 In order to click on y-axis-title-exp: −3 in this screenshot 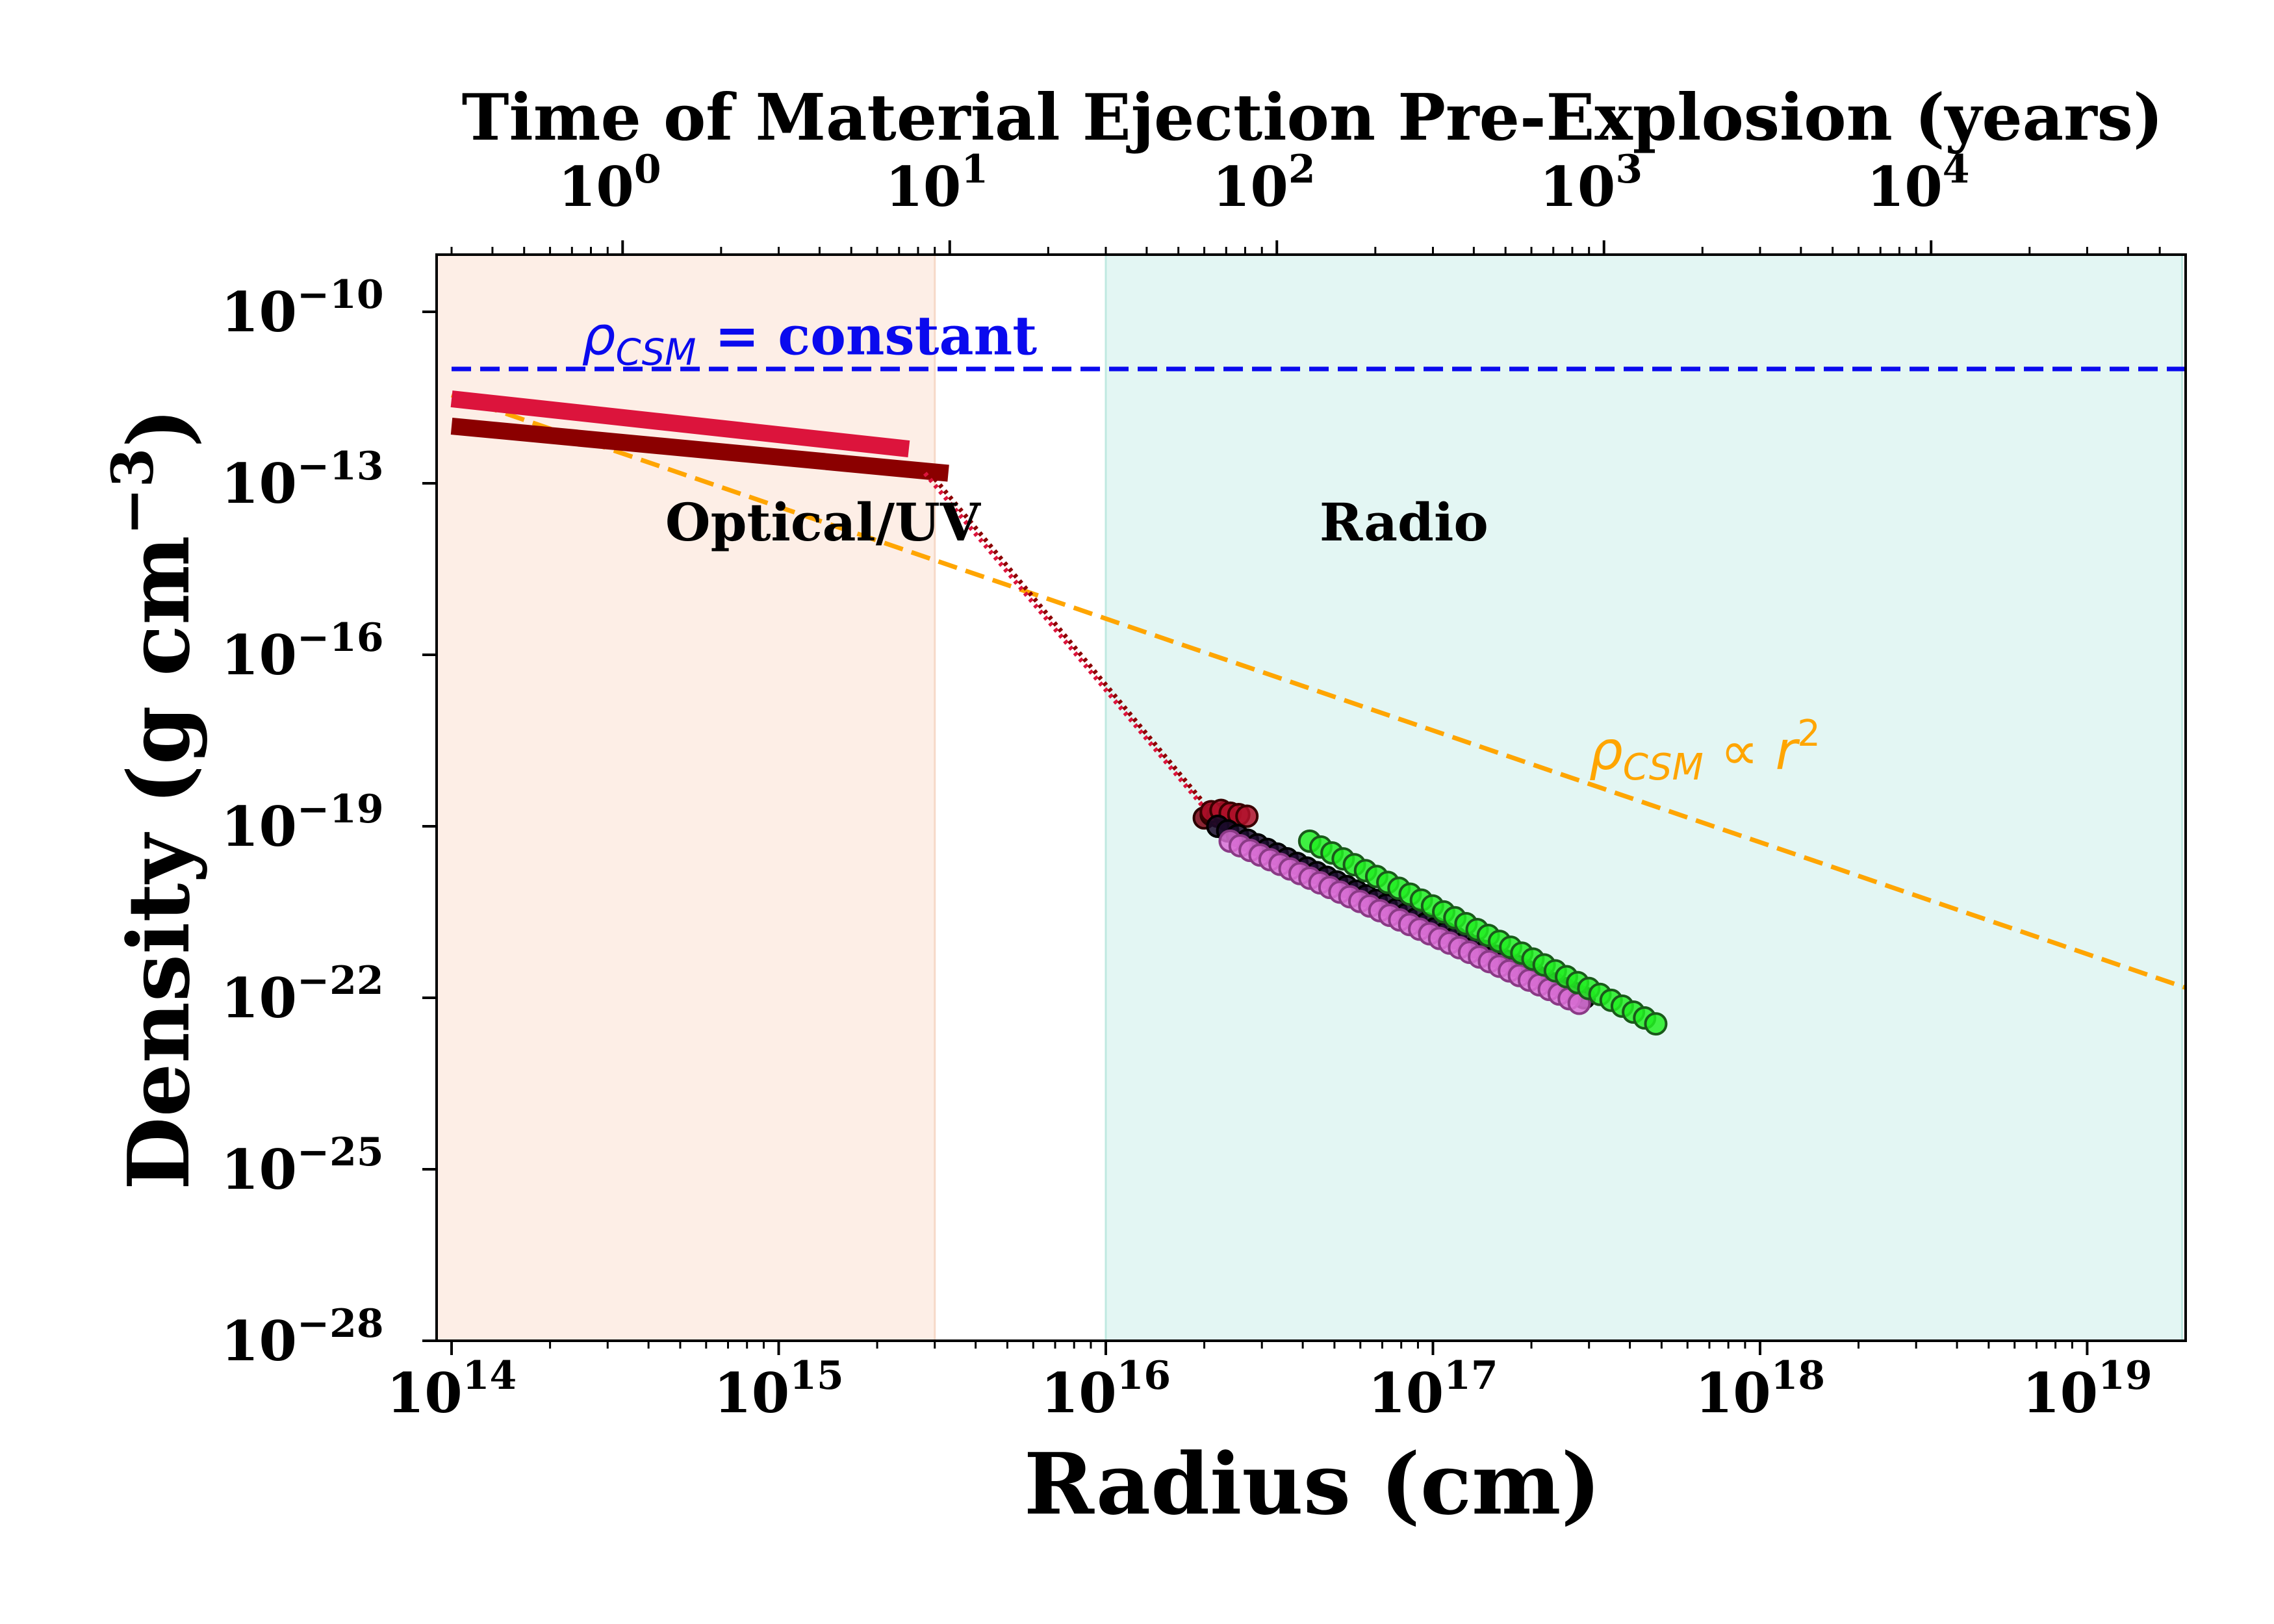, I will do `click(132, 491)`.